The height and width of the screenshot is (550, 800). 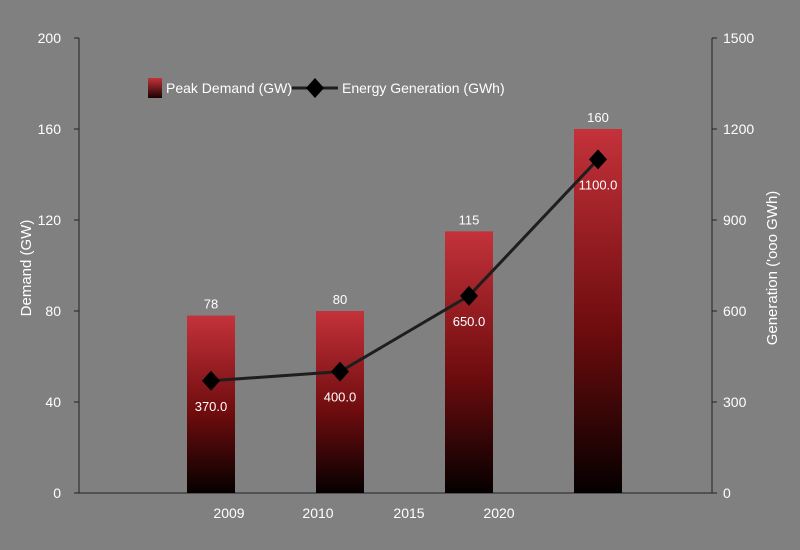 What do you see at coordinates (229, 88) in the screenshot?
I see `legend-label-peak-demand: Peak Demand (GW)` at bounding box center [229, 88].